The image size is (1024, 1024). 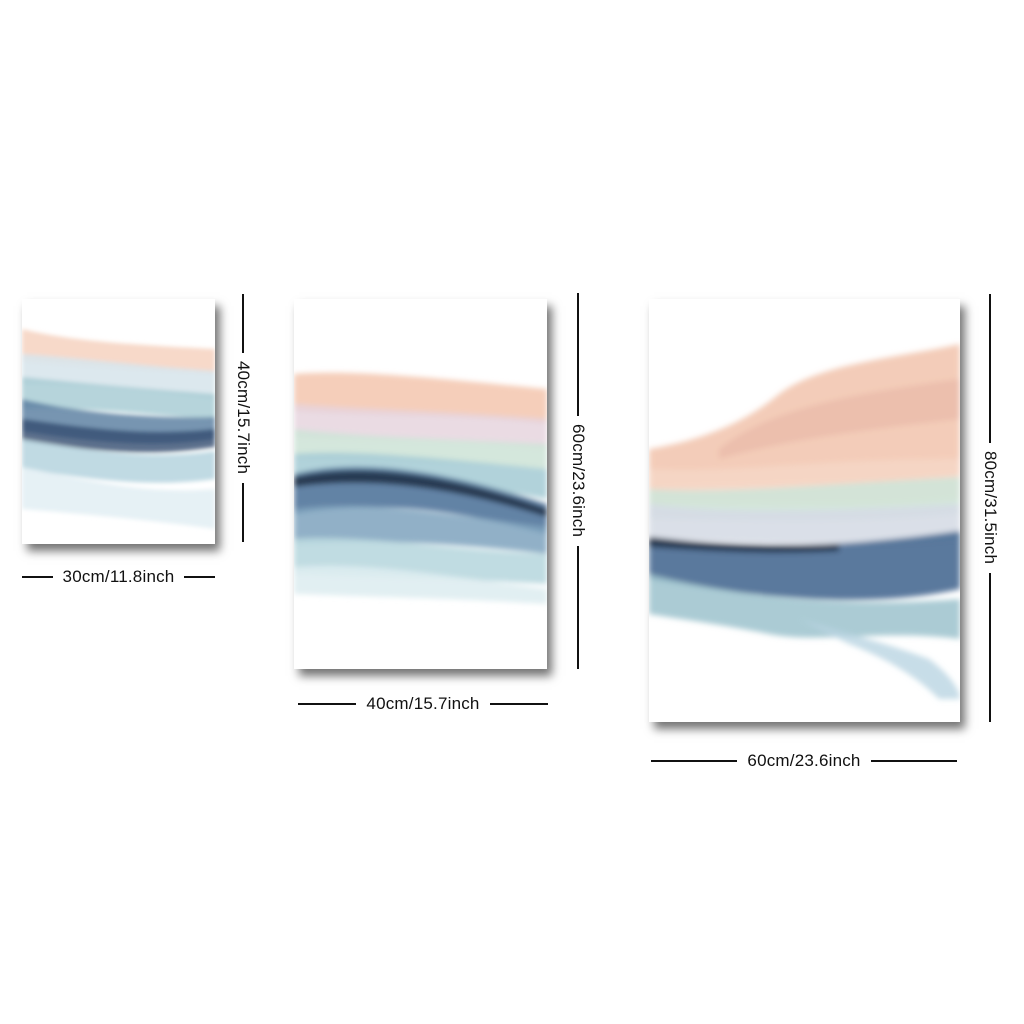 I want to click on large-canvas-print, so click(x=804, y=510).